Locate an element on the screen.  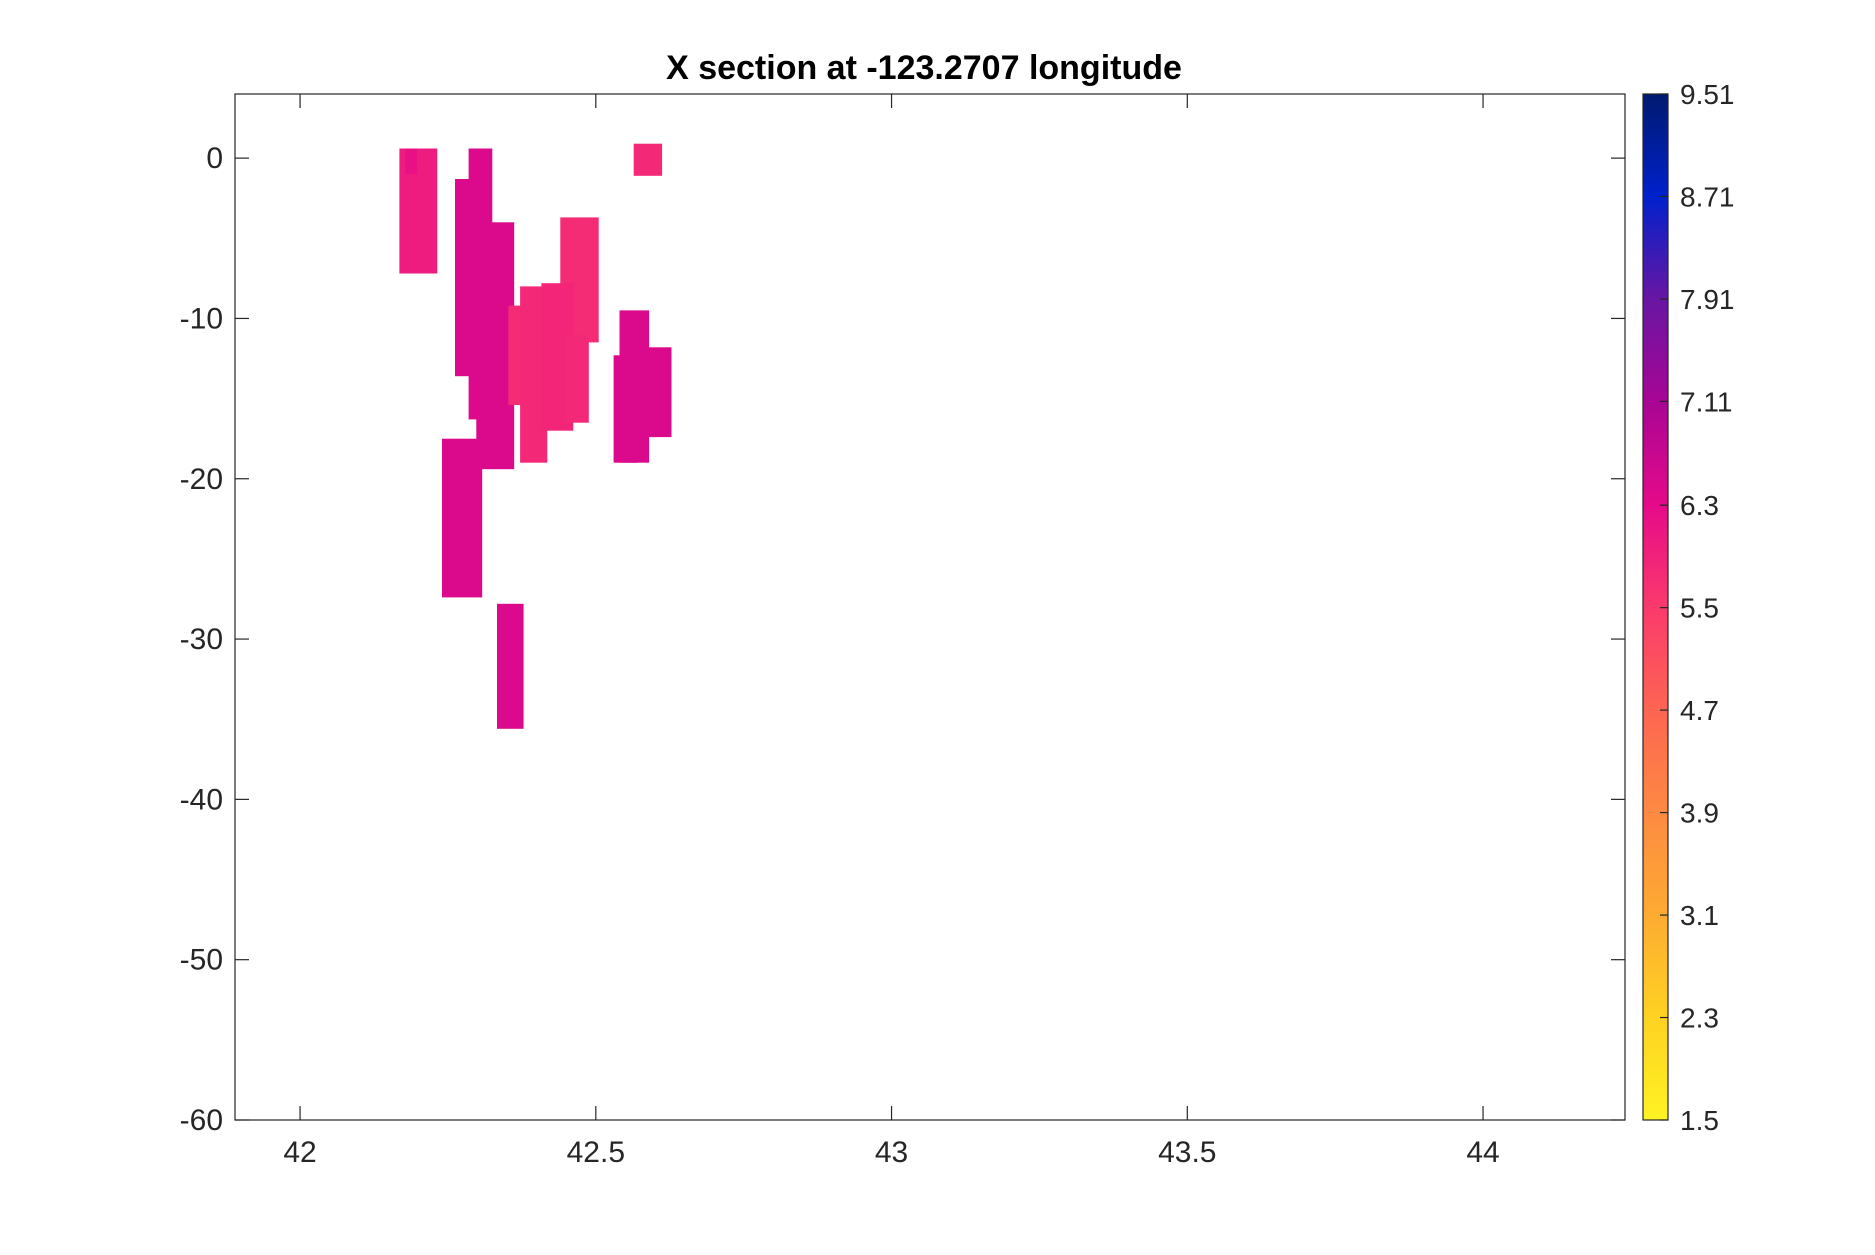
y-tick-label: -20 is located at coordinates (201, 479).